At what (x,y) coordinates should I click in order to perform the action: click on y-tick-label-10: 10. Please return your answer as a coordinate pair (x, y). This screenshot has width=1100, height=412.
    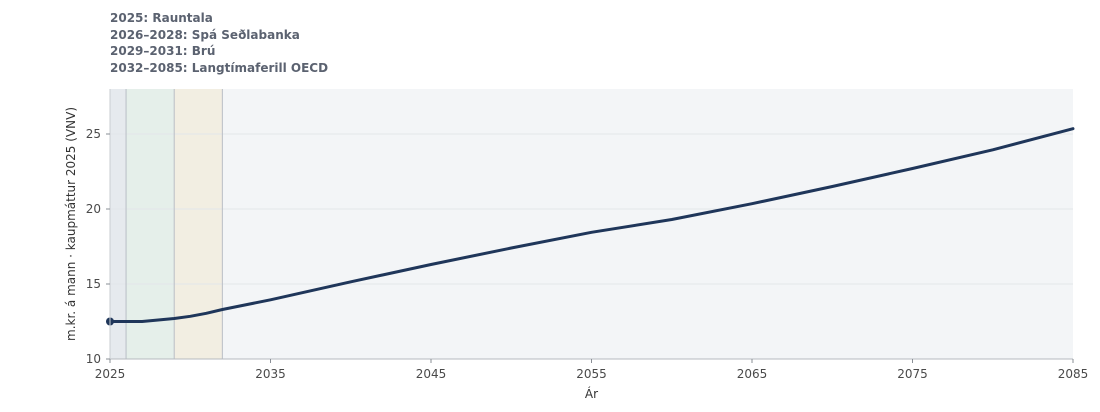
    Looking at the image, I should click on (93, 359).